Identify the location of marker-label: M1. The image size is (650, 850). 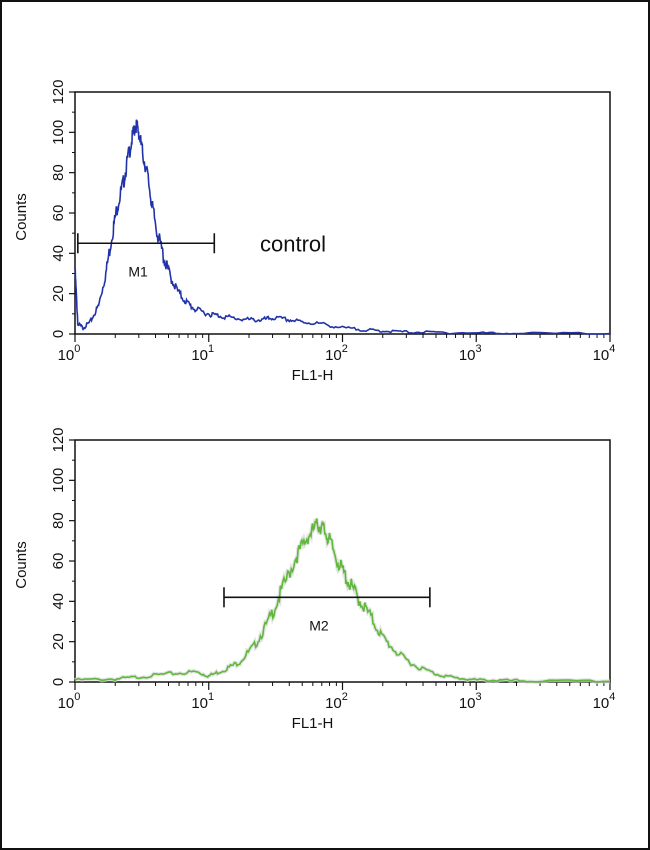
(138, 271).